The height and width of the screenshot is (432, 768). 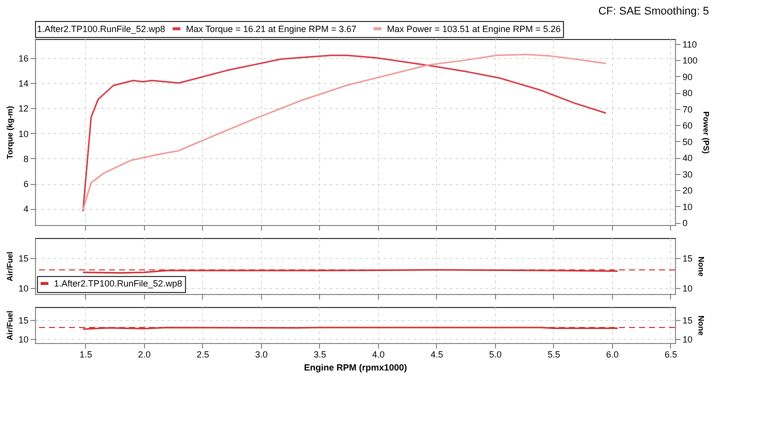 I want to click on x-tick-label: 1.5, so click(x=86, y=355).